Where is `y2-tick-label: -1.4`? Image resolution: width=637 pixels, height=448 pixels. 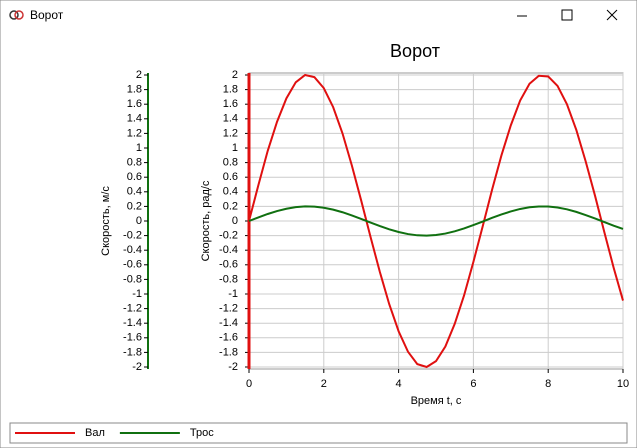 y2-tick-label: -1.4 is located at coordinates (132, 323).